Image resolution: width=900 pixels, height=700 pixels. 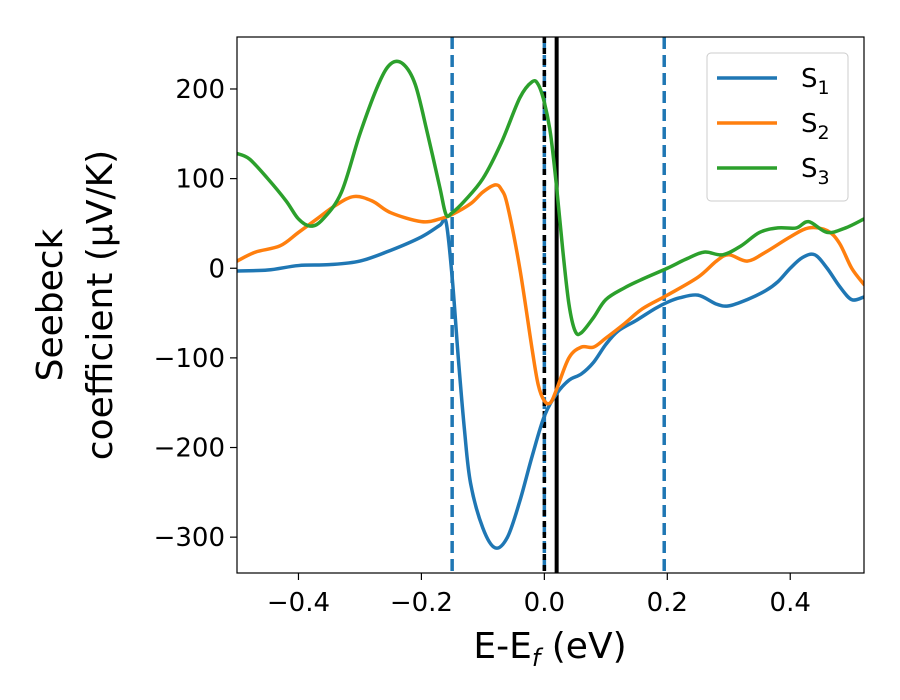 I want to click on y-tick-label: 200, so click(x=200, y=90).